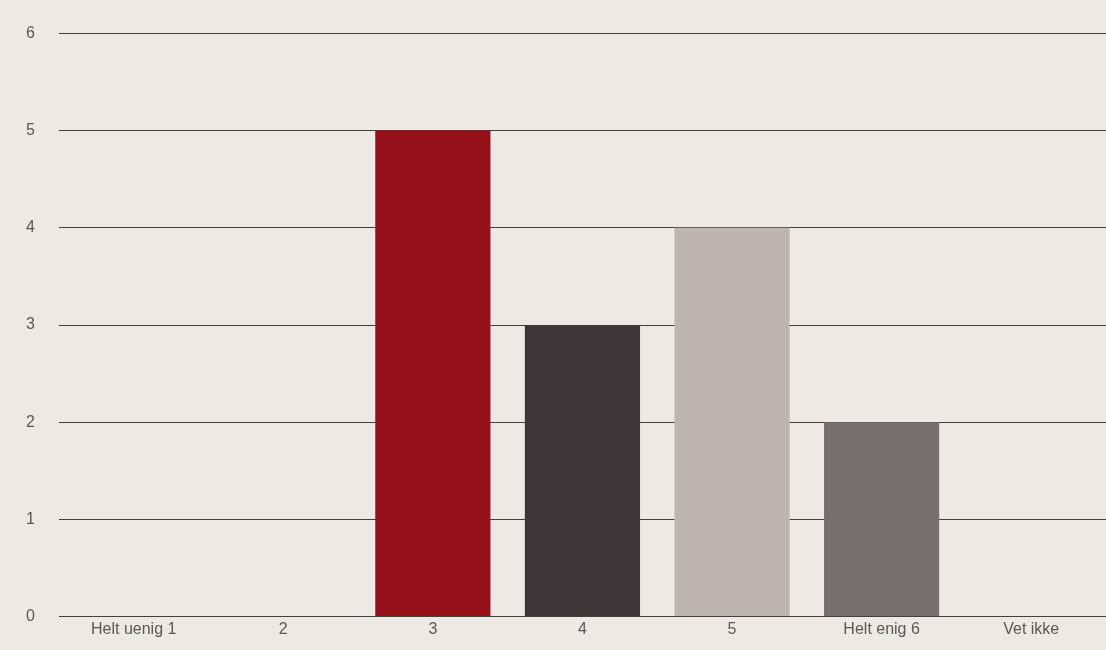 This screenshot has width=1106, height=650. I want to click on x-tick-label: 4, so click(582, 629).